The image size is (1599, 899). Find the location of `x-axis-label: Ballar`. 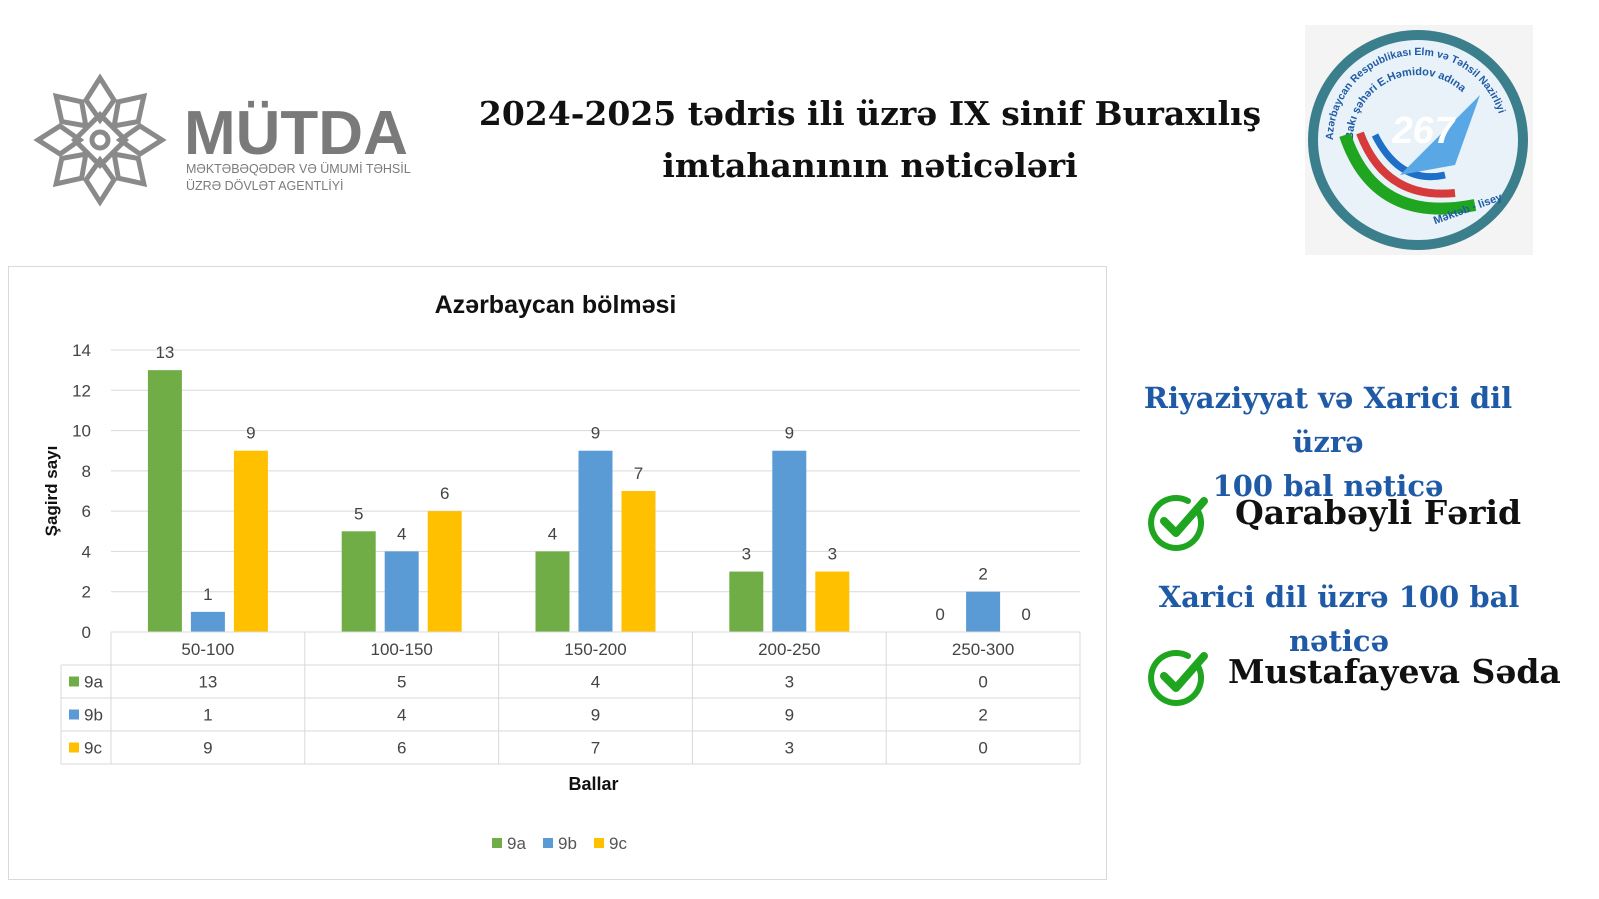

x-axis-label: Ballar is located at coordinates (593, 784).